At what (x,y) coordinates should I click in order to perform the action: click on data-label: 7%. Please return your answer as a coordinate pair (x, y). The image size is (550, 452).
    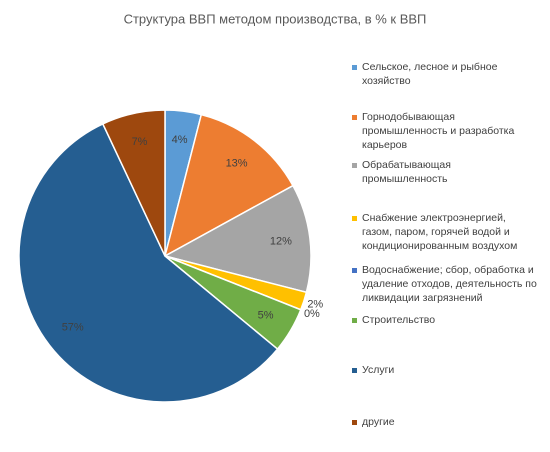
    Looking at the image, I should click on (140, 142).